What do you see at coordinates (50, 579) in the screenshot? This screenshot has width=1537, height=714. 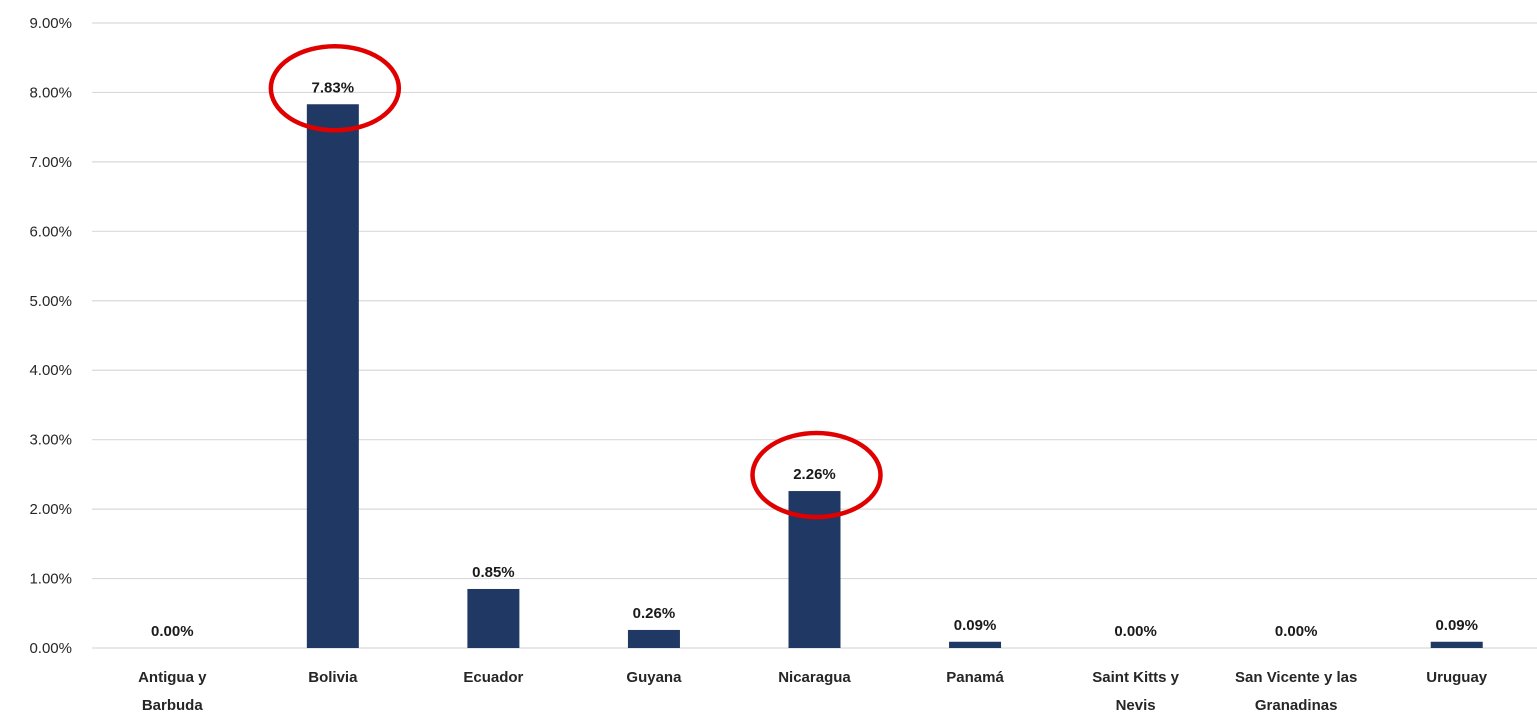 I see `y-tick-label: 1.00%` at bounding box center [50, 579].